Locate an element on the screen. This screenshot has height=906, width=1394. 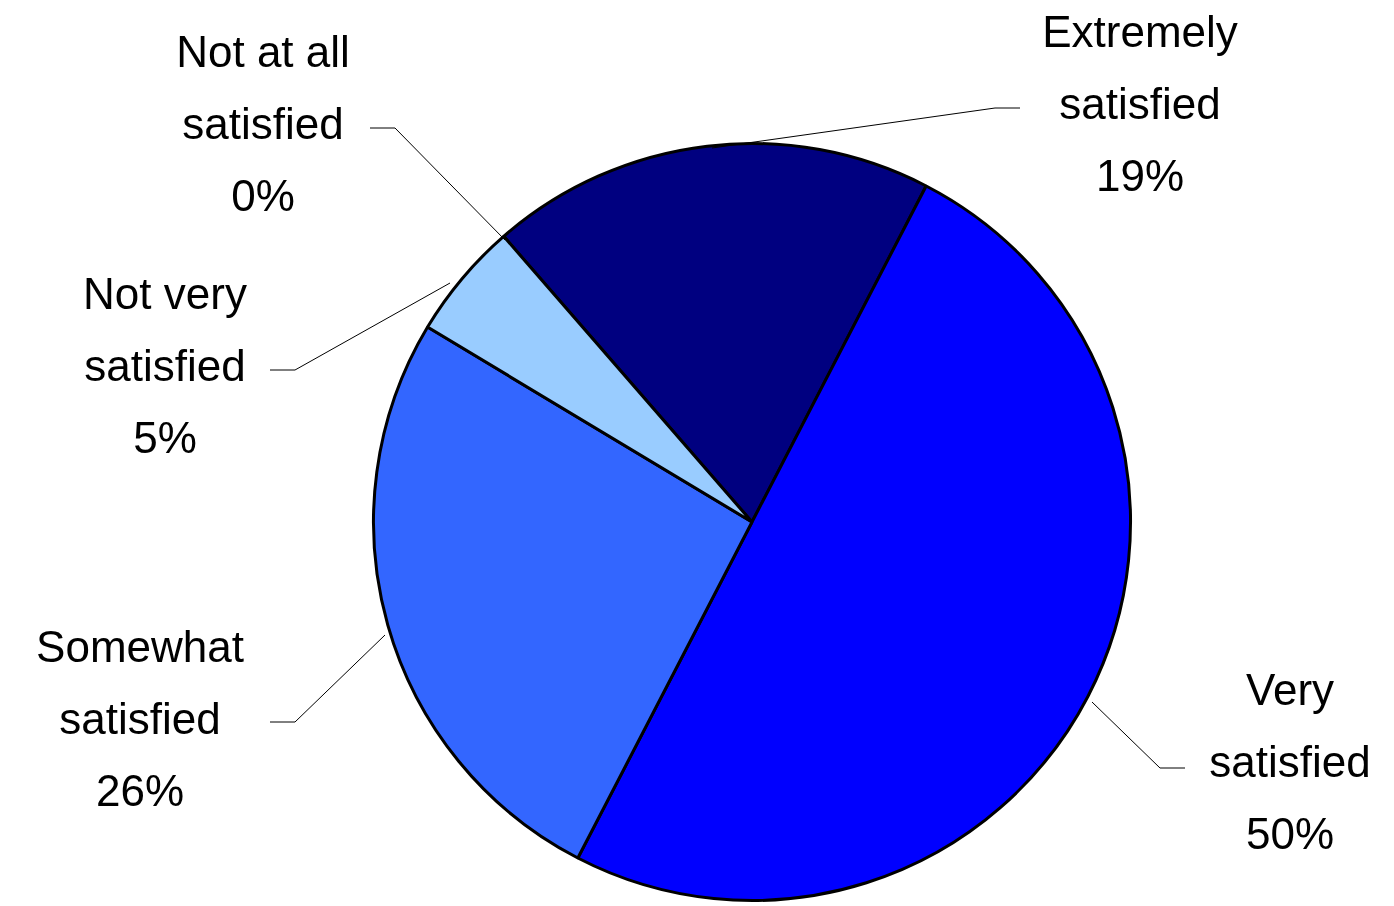
category-label: Not at all satisfied is located at coordinates (263, 88).